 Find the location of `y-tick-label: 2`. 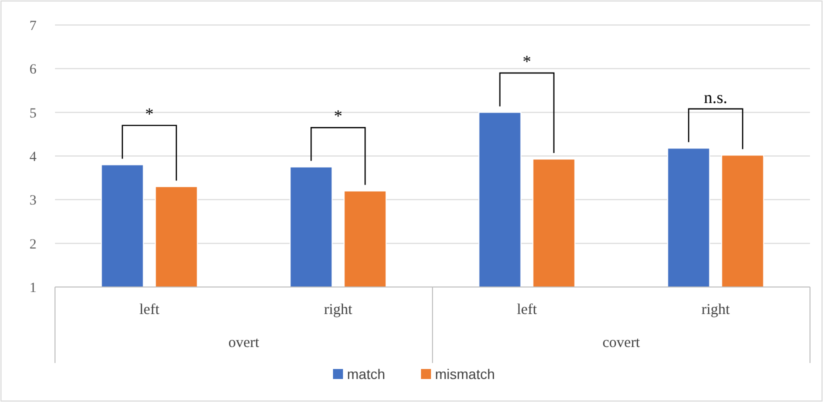

y-tick-label: 2 is located at coordinates (33, 244).